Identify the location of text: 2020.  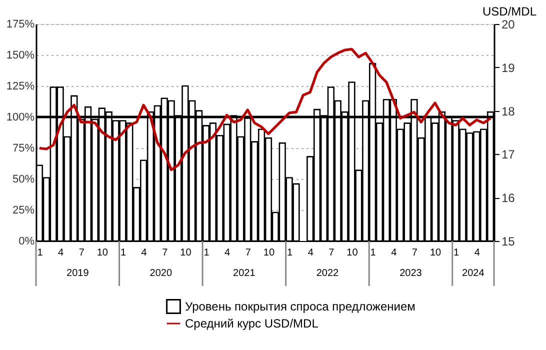
(161, 273).